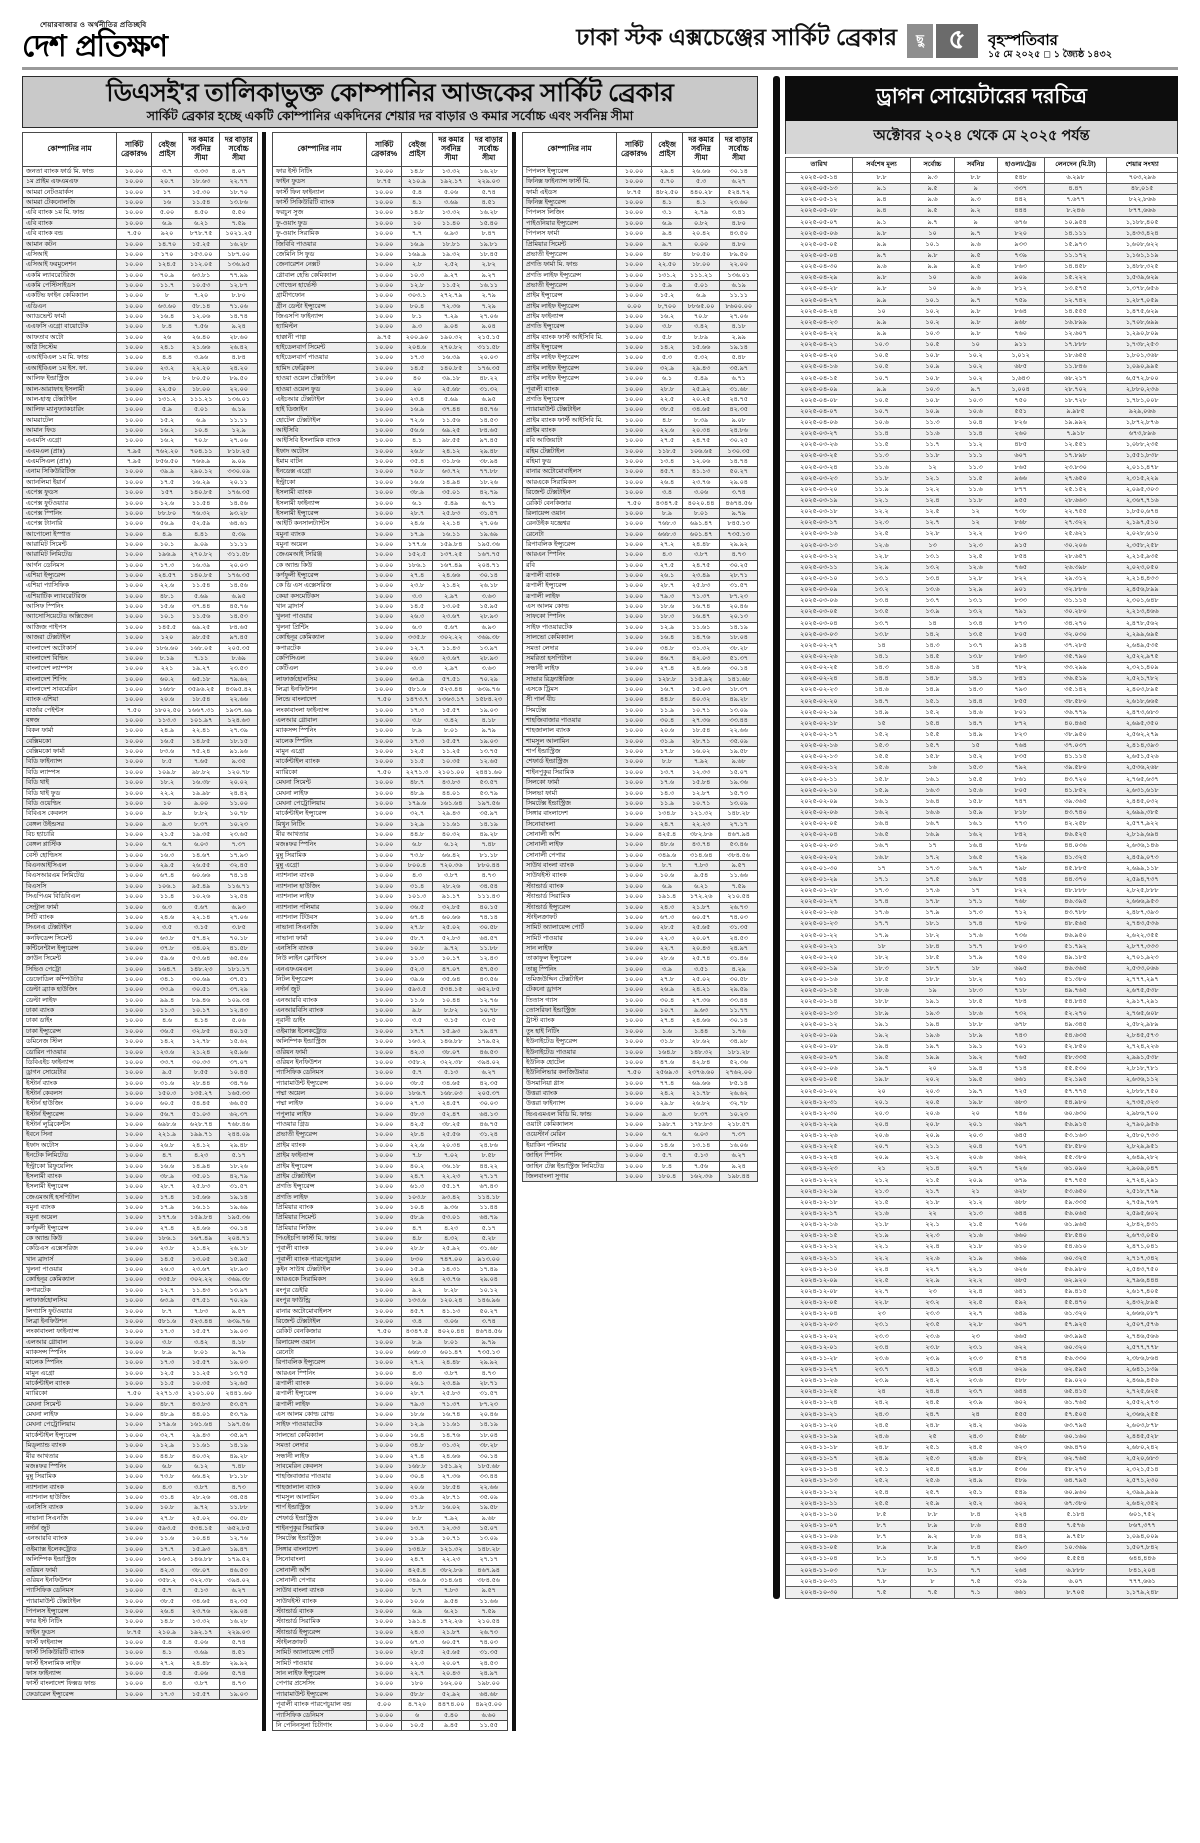  I want to click on cell-value: ২৪.৯, so click(881, 1458).